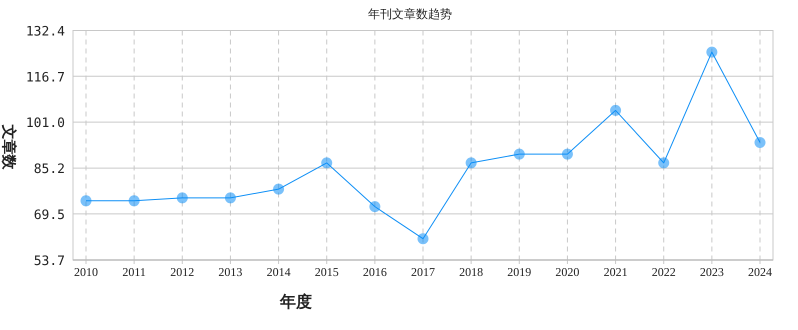  What do you see at coordinates (230, 272) in the screenshot?
I see `x-tick-label: 2013` at bounding box center [230, 272].